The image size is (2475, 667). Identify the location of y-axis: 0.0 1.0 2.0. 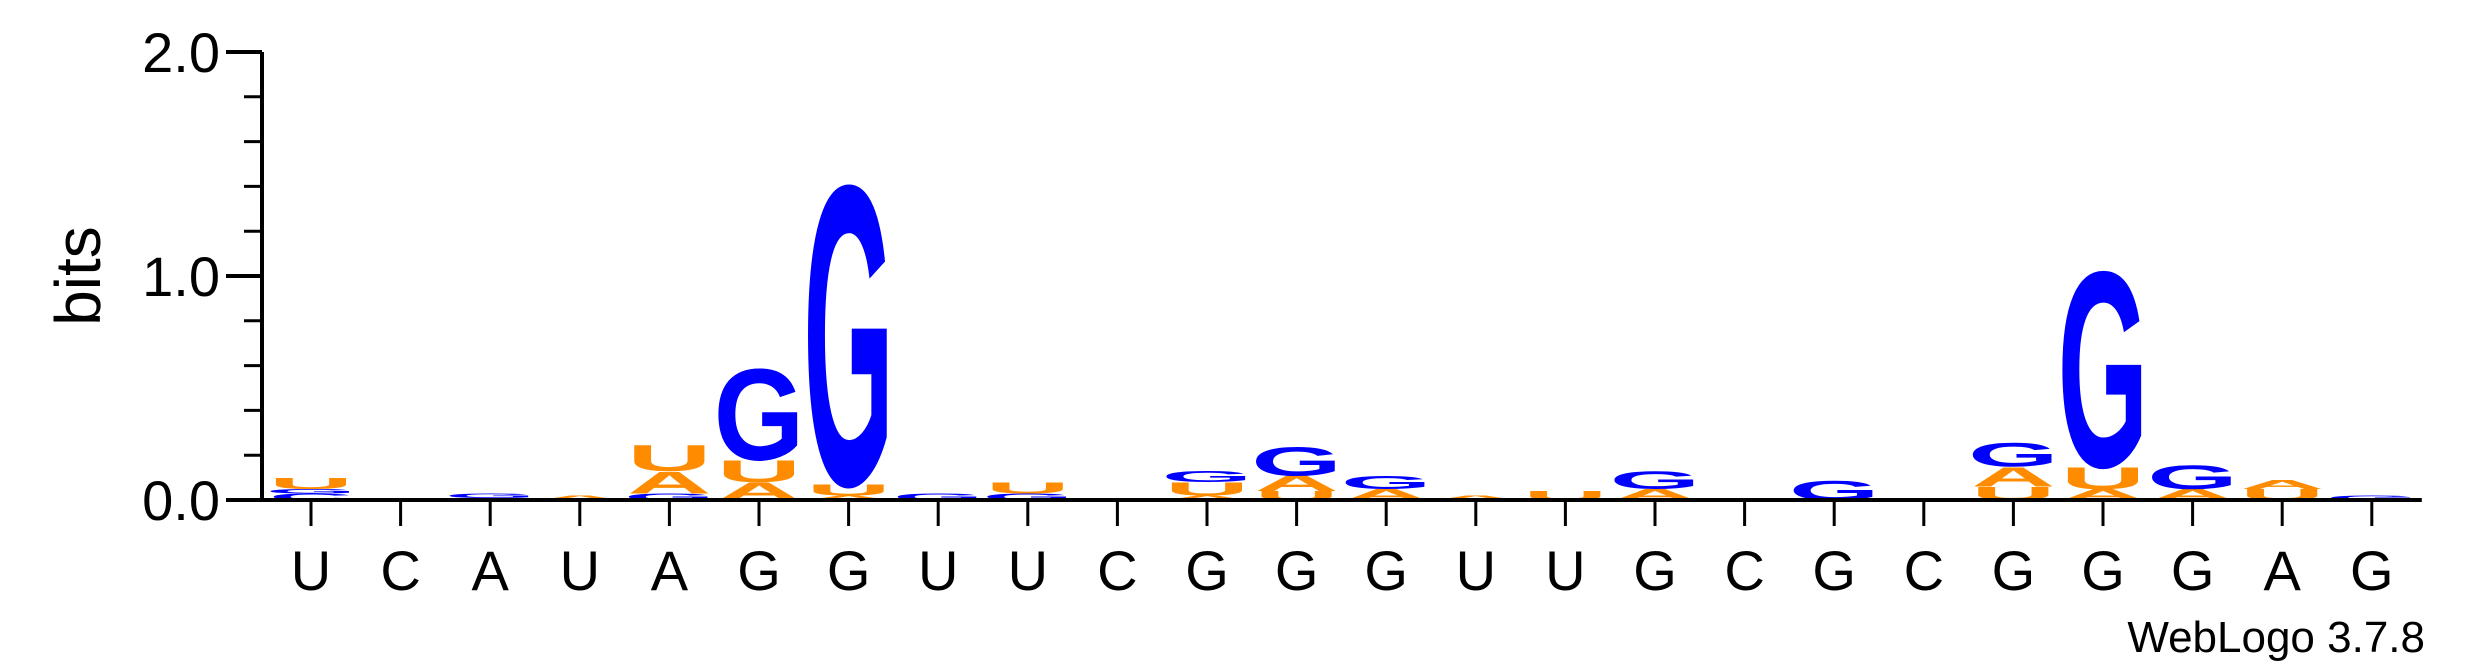
(203, 276).